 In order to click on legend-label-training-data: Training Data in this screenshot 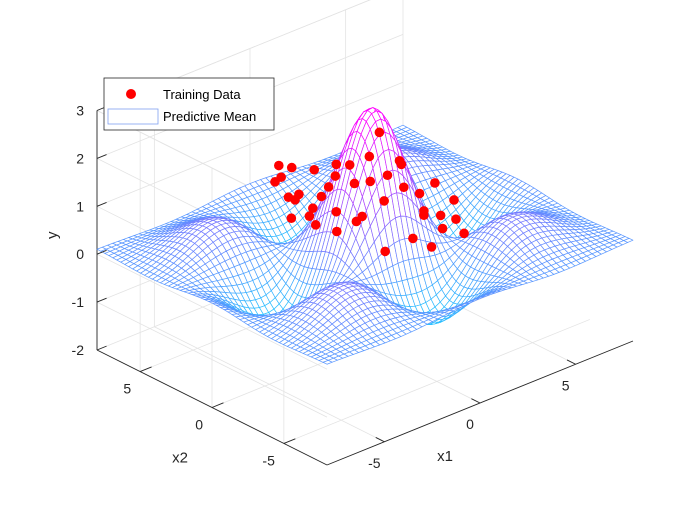, I will do `click(202, 94)`.